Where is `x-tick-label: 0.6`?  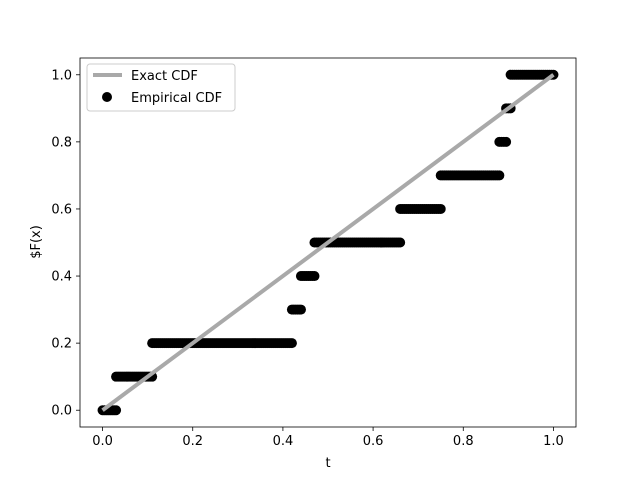
x-tick-label: 0.6 is located at coordinates (373, 441).